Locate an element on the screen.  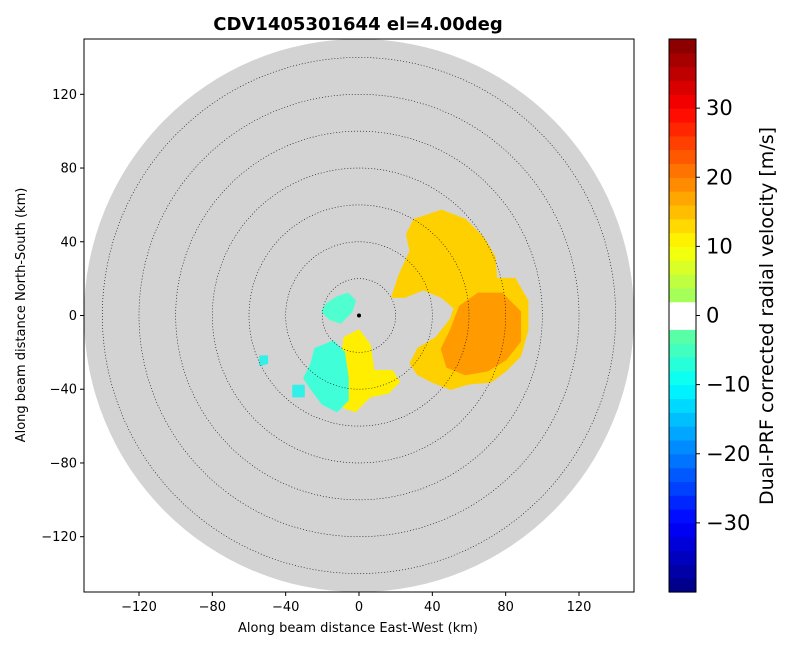
colorbar is located at coordinates (682, 315).